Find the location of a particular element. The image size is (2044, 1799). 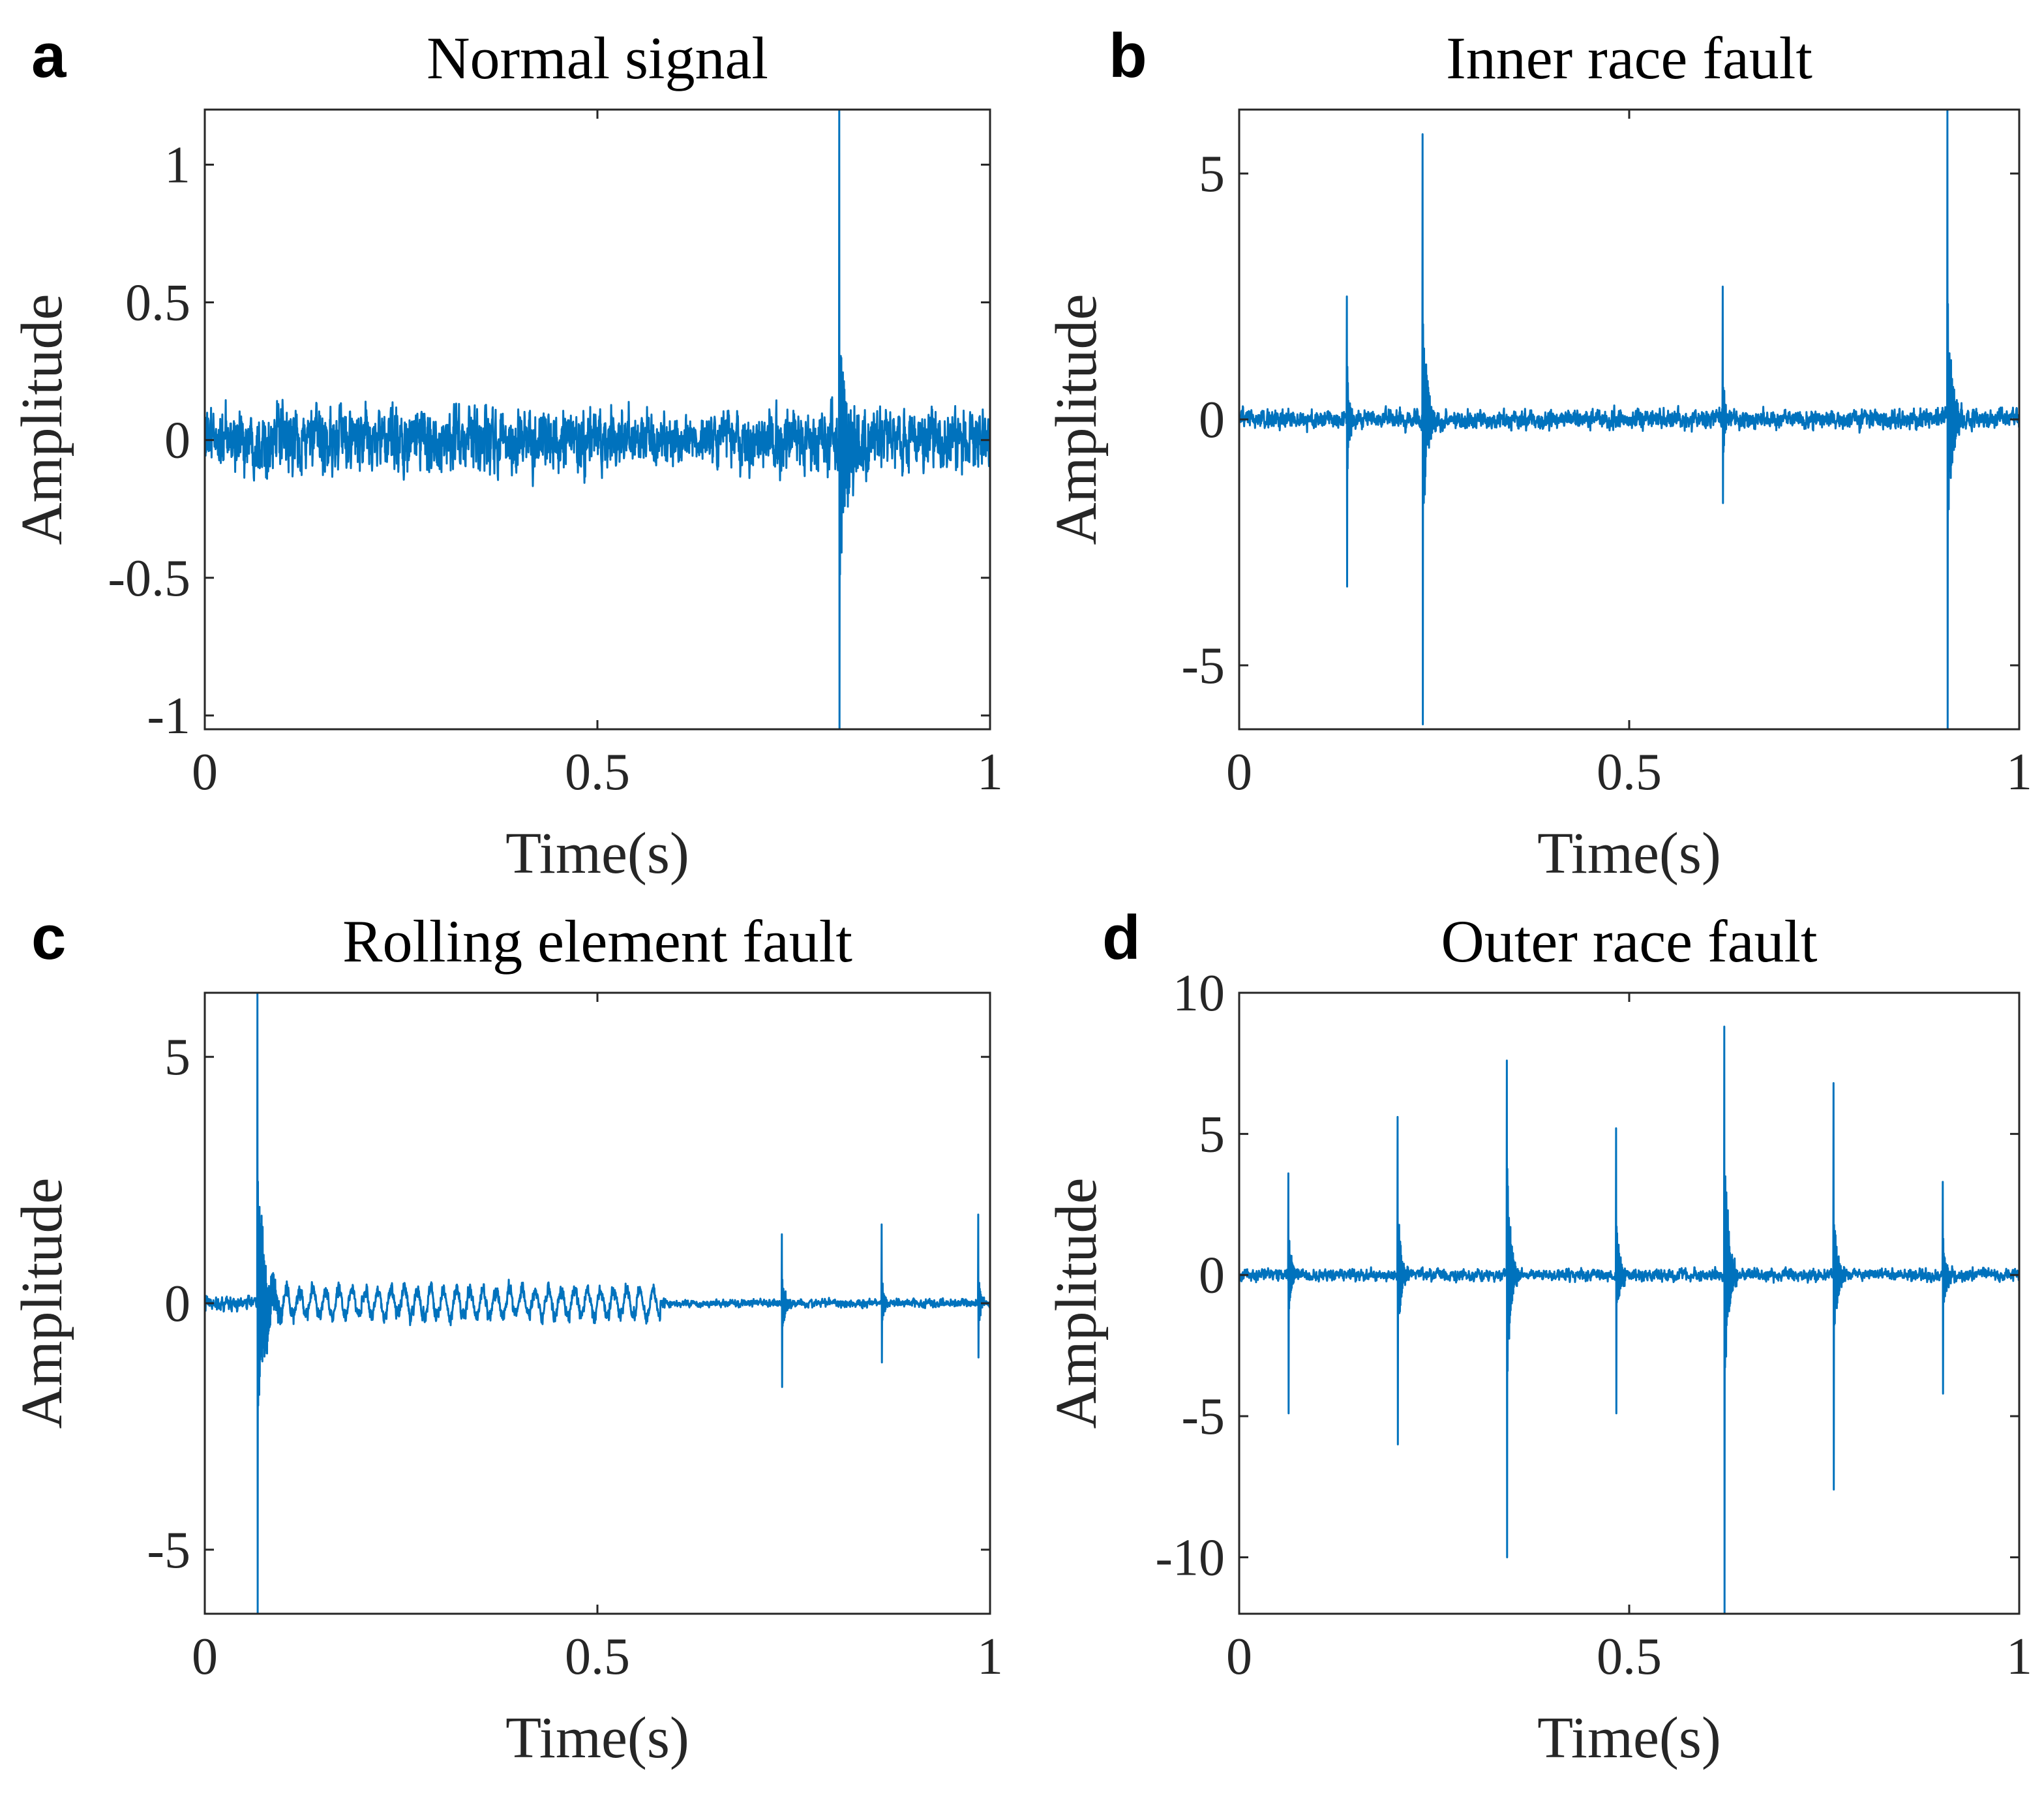

chart-title: Outer race fault is located at coordinates (1629, 942).